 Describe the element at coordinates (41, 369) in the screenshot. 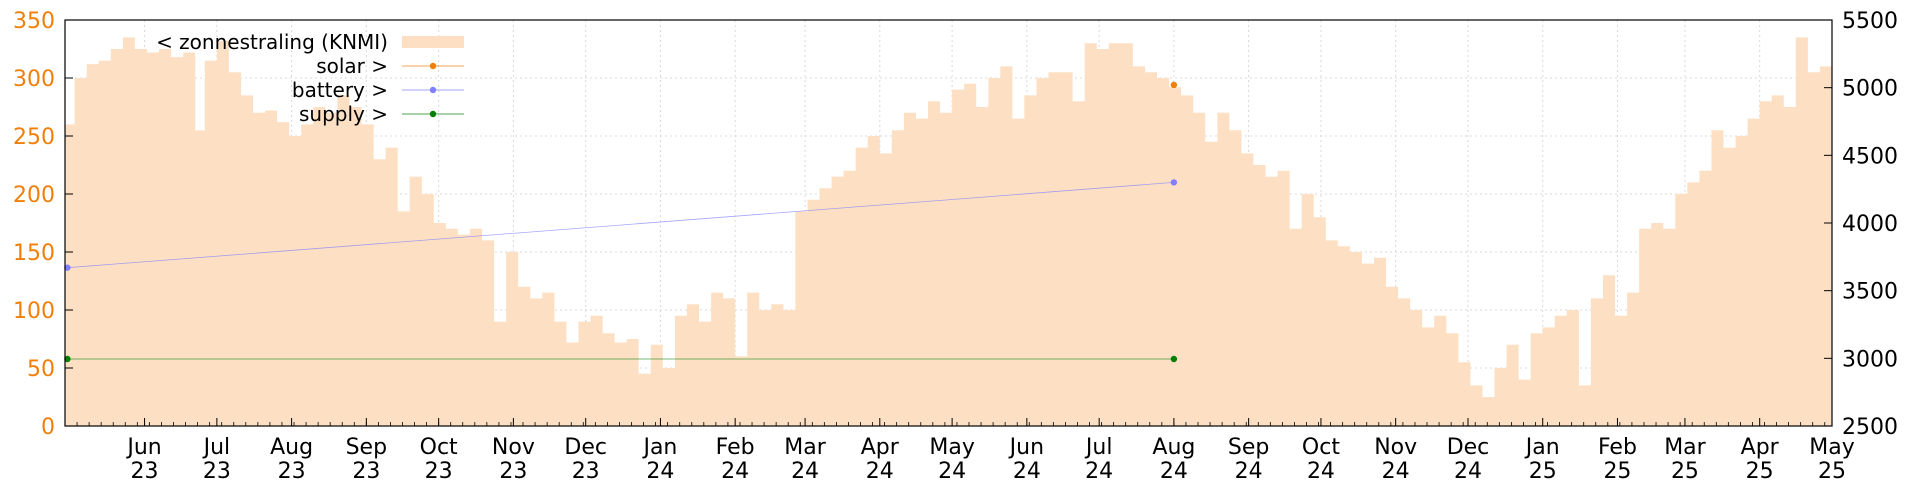

I see `y-left-tick-label: 50` at that location.